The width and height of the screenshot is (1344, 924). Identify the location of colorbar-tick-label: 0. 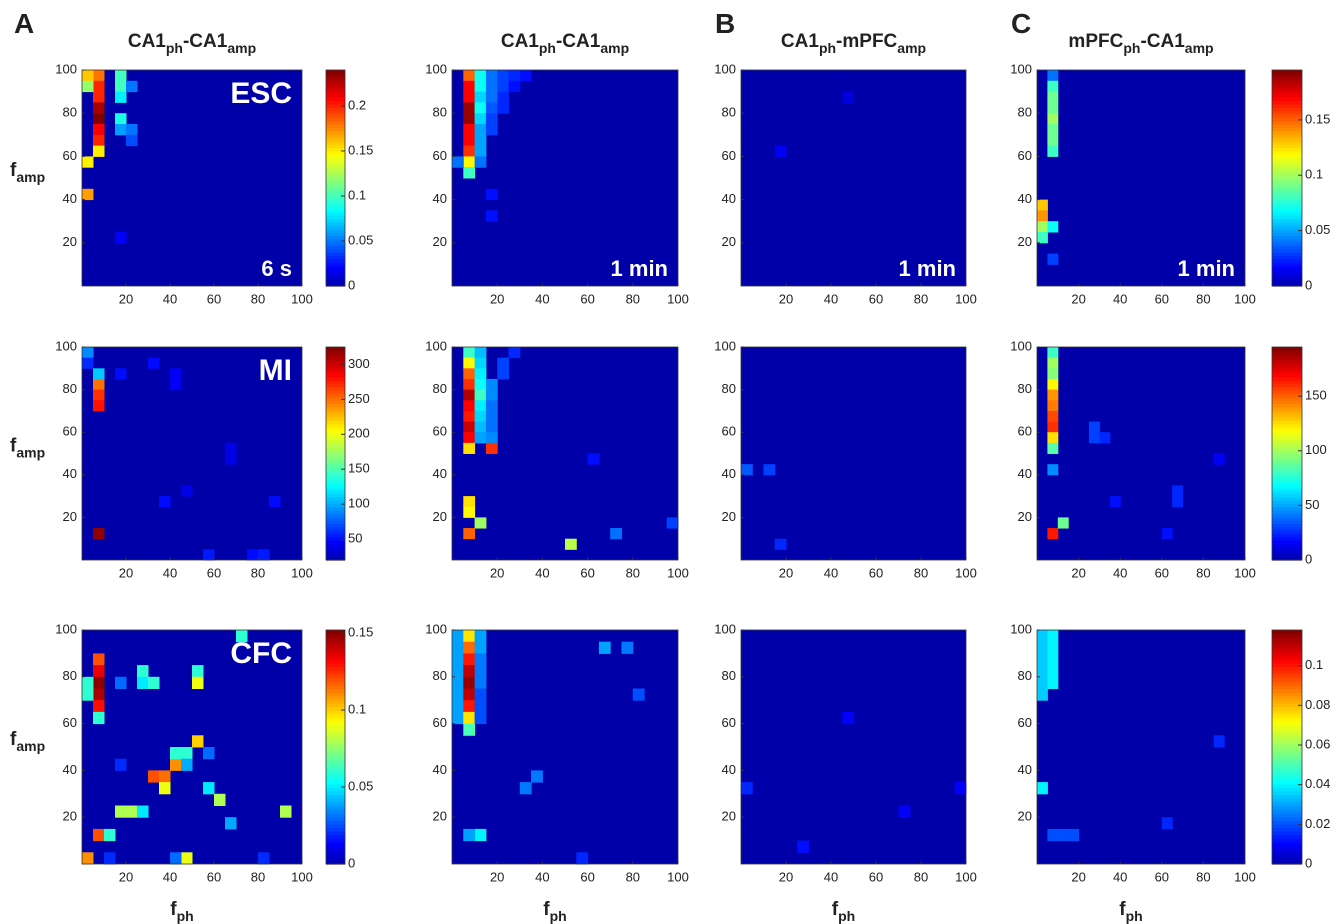
(351, 862).